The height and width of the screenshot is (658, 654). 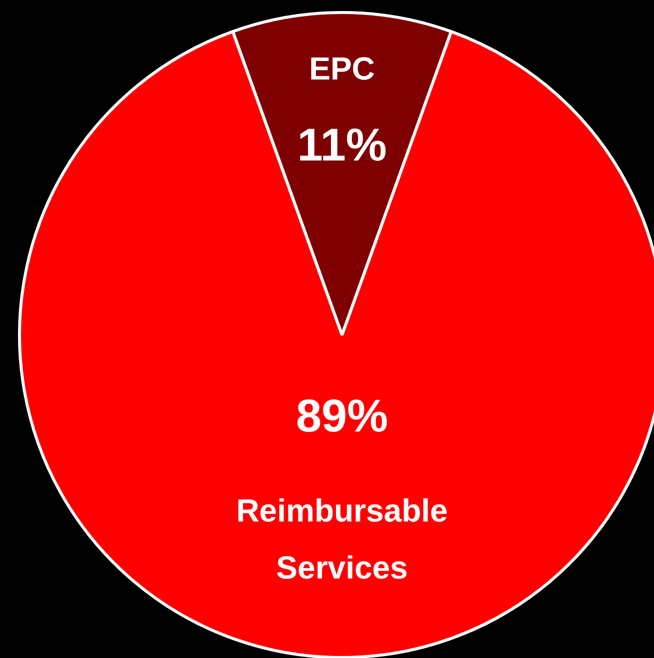 I want to click on data-label: 89%, so click(x=342, y=416).